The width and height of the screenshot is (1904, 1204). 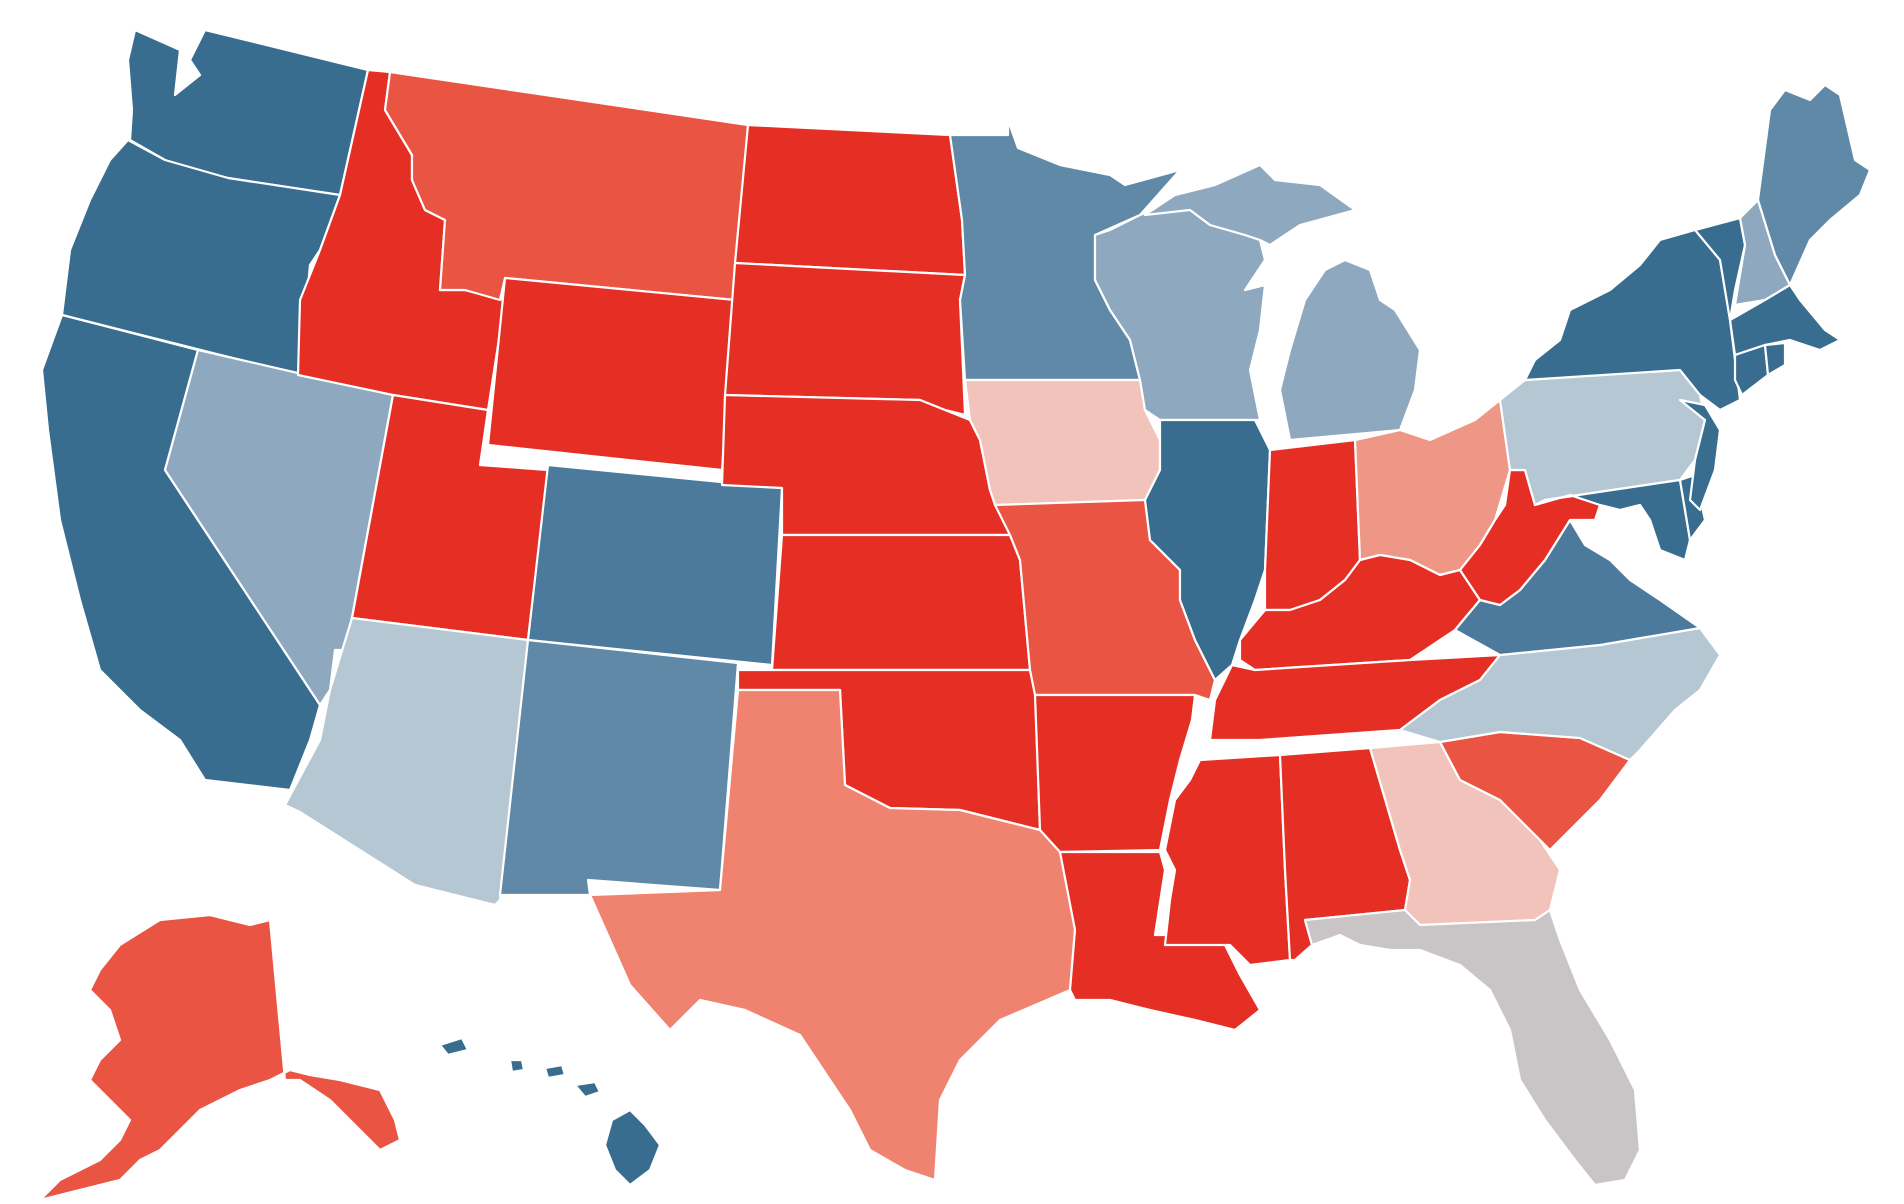 I want to click on state-mi, so click(x=1282, y=302).